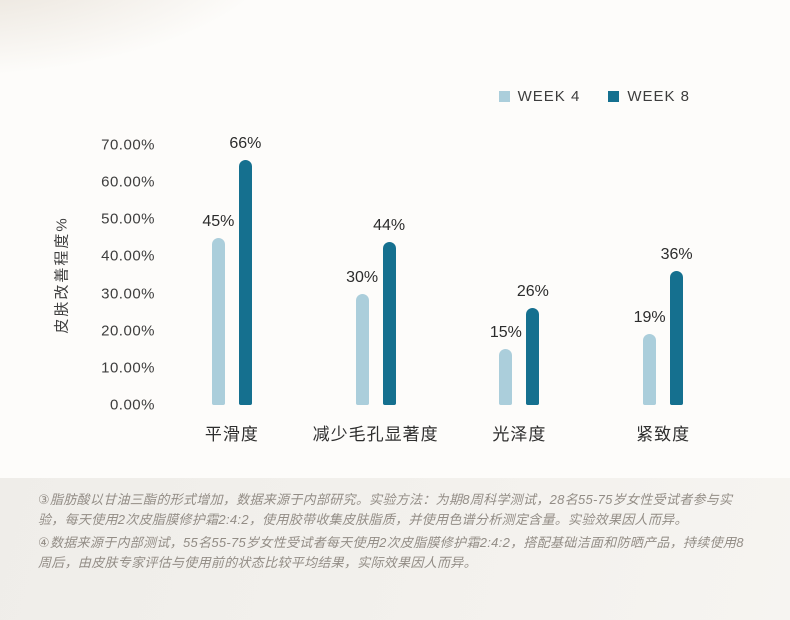 Image resolution: width=790 pixels, height=620 pixels. Describe the element at coordinates (128, 145) in the screenshot. I see `y-axis-tick: 70.00%` at that location.